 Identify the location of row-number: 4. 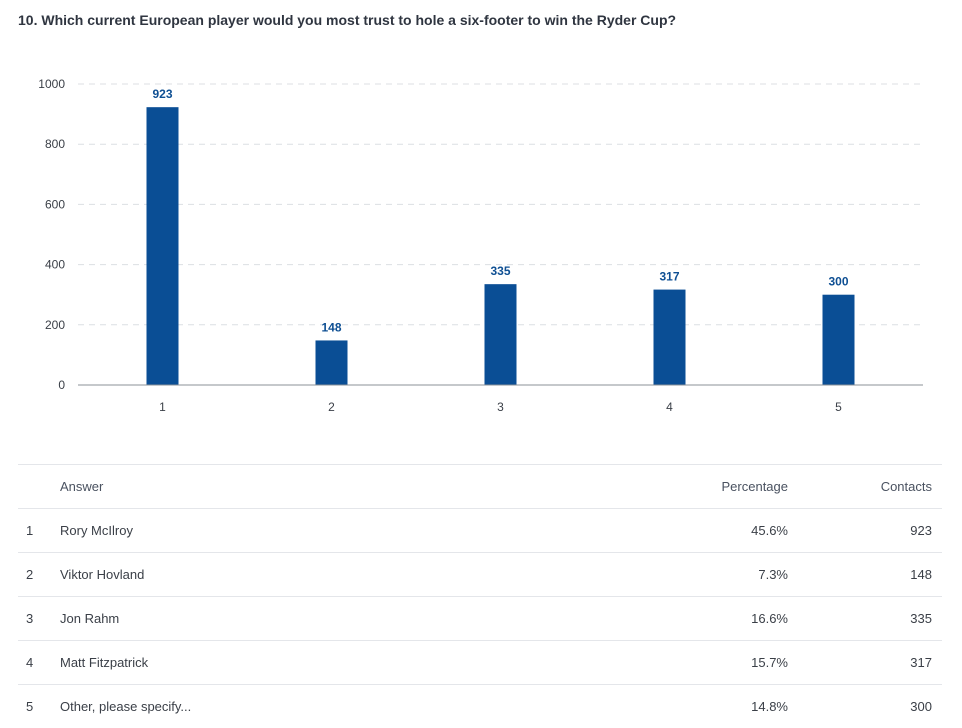
(39, 663).